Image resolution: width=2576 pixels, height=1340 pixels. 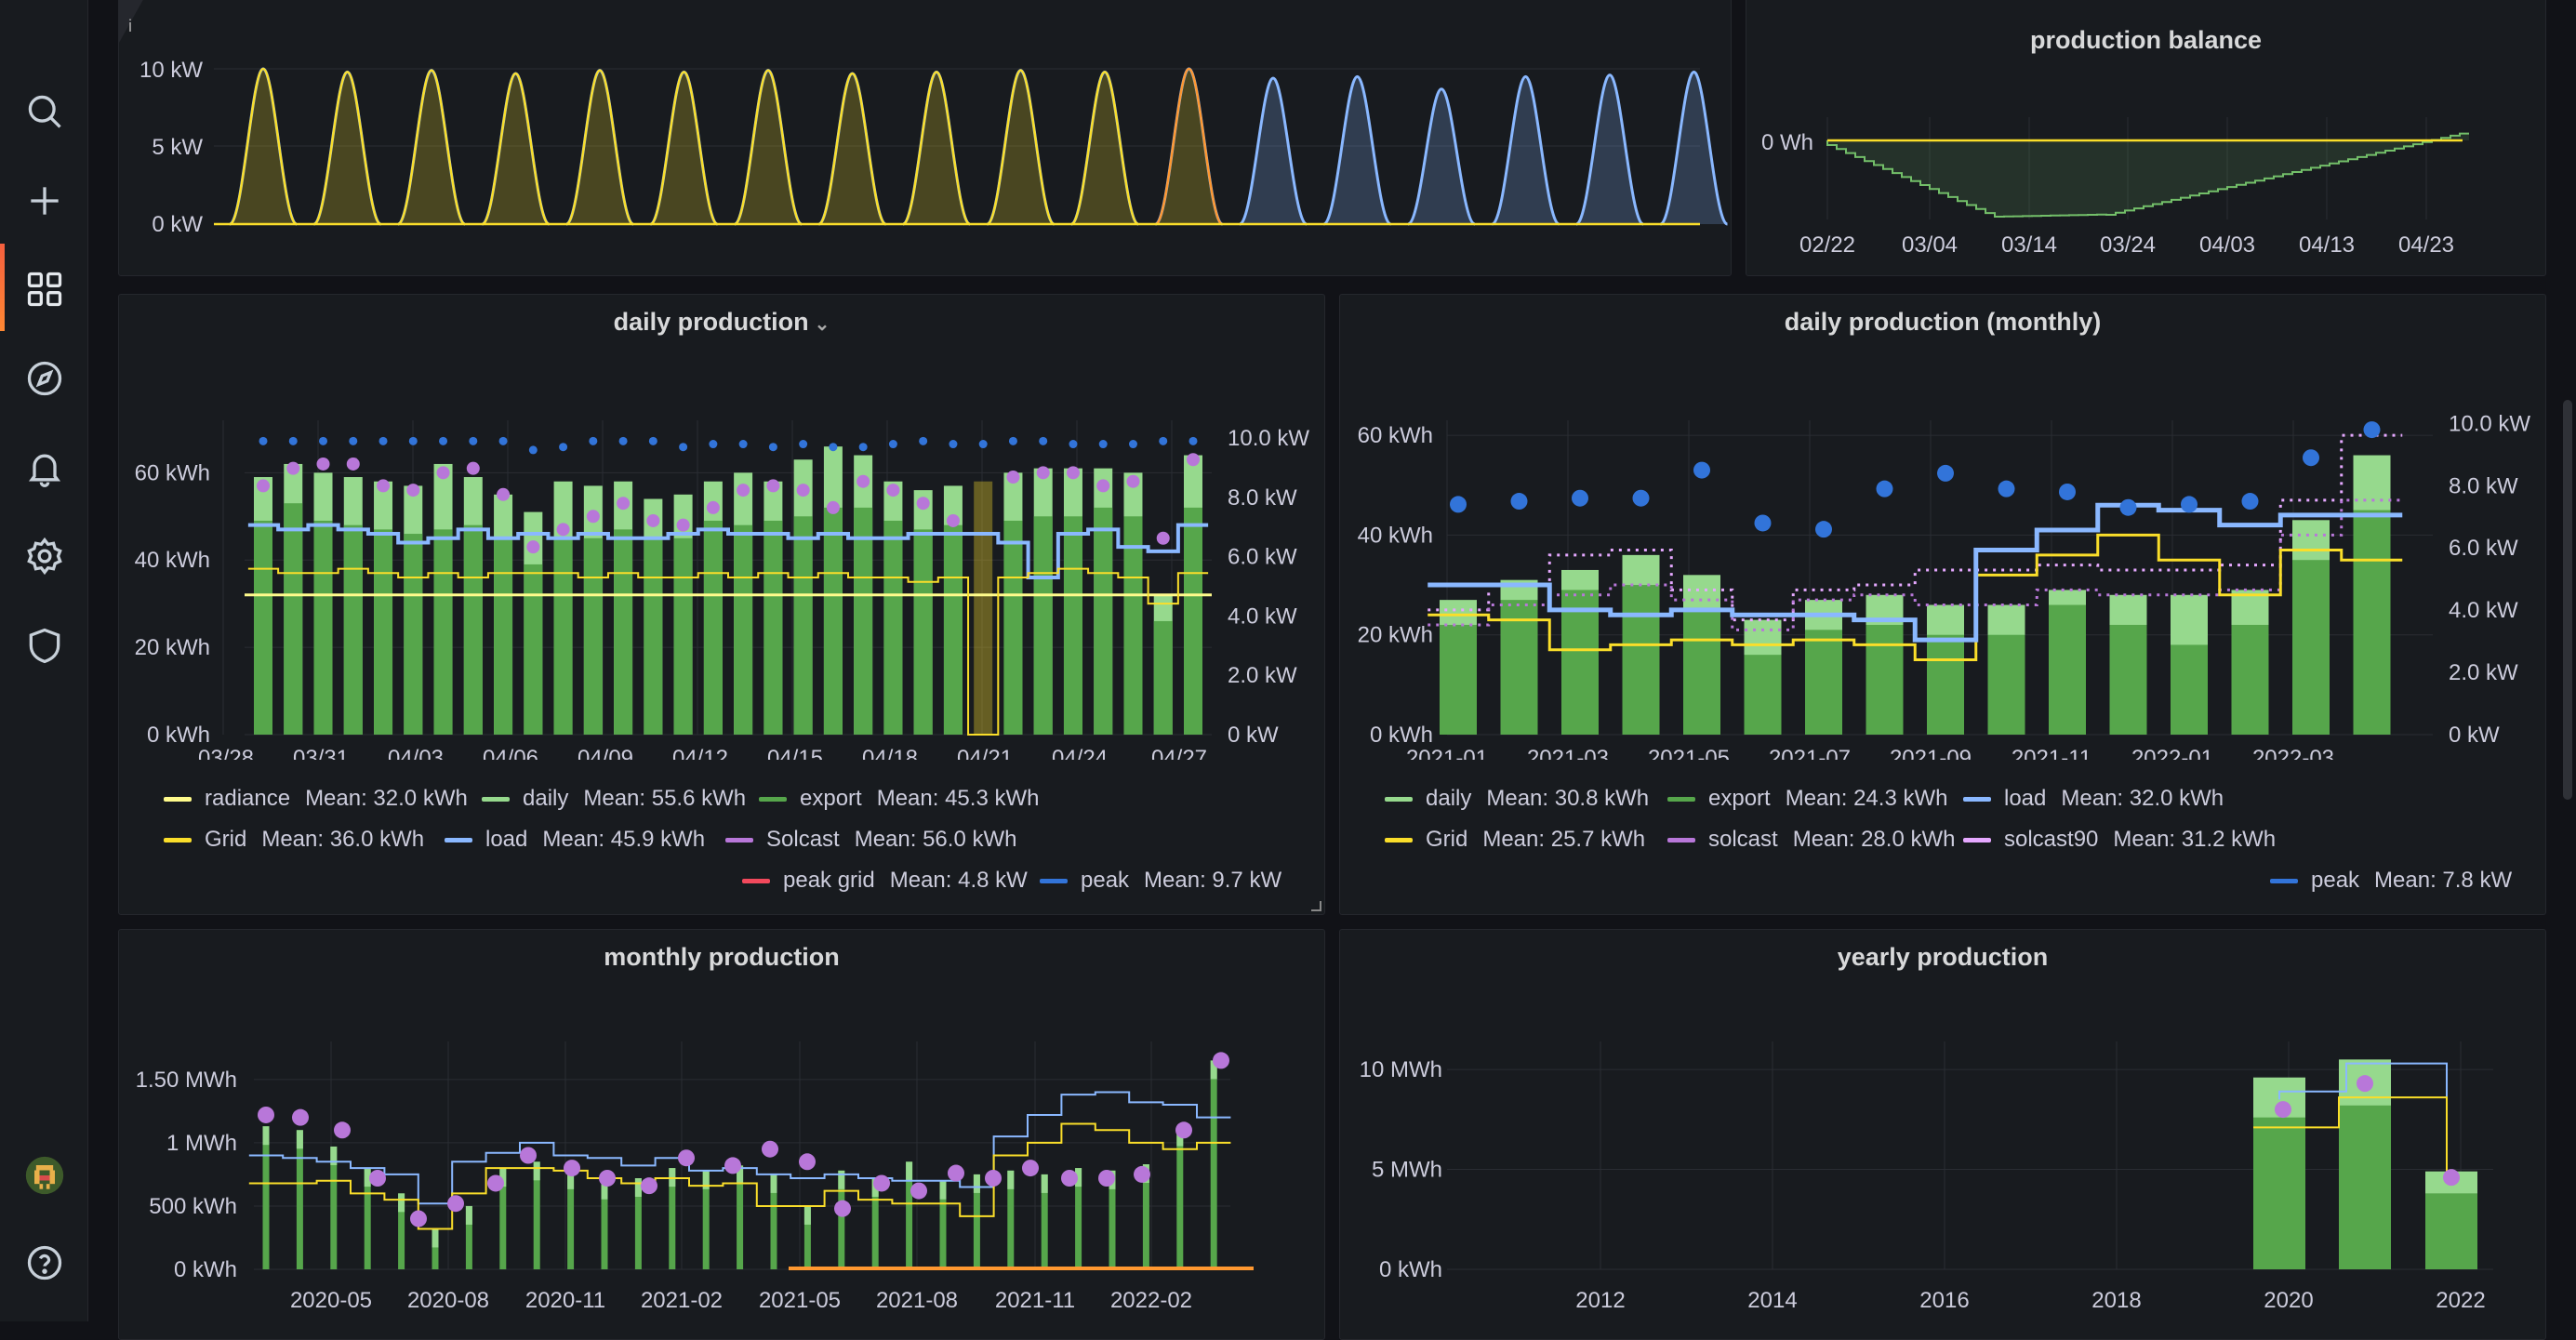 What do you see at coordinates (248, 798) in the screenshot?
I see `legend-label: radiance` at bounding box center [248, 798].